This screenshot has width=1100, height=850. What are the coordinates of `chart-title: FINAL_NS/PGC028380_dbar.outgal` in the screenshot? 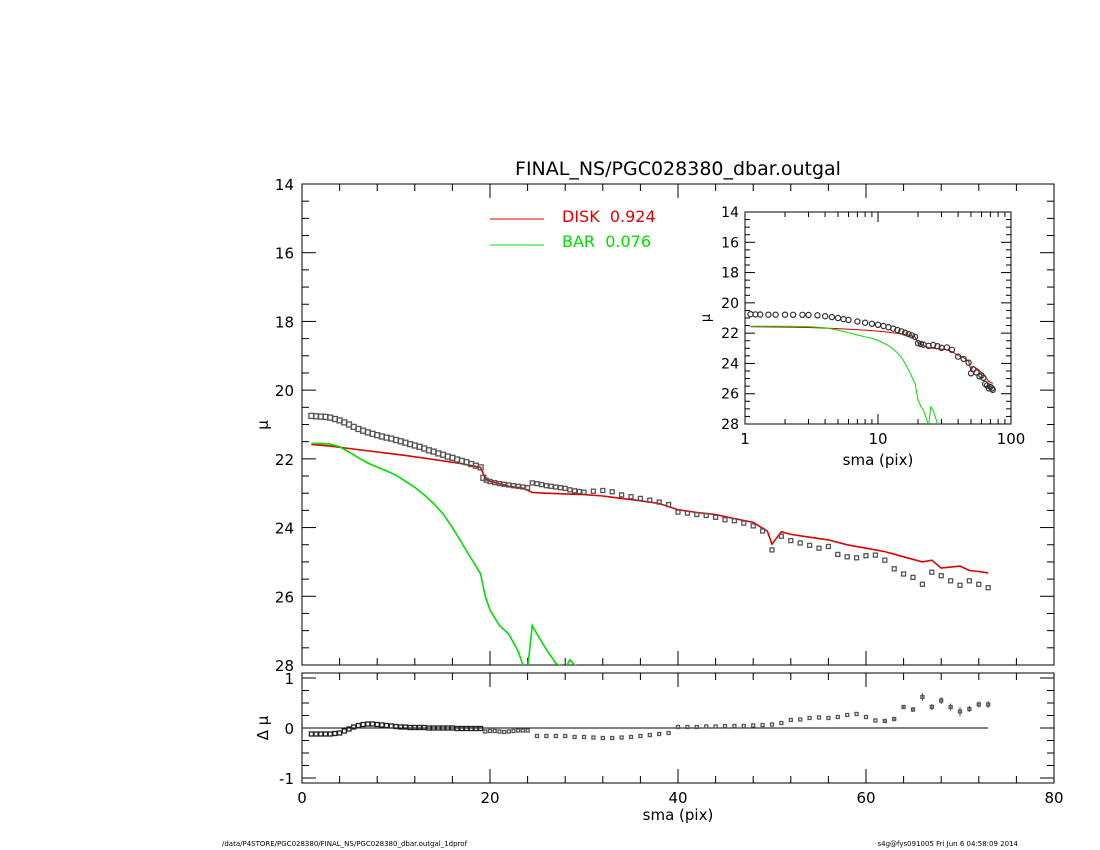 It's located at (678, 169).